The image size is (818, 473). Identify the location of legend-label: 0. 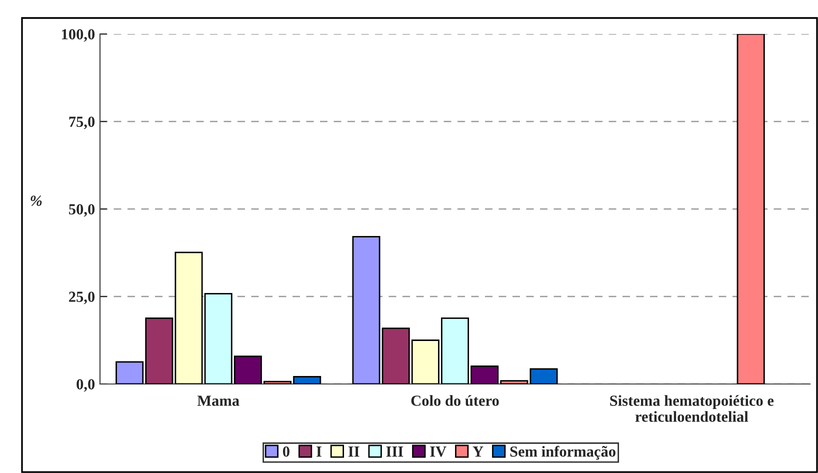
(286, 451).